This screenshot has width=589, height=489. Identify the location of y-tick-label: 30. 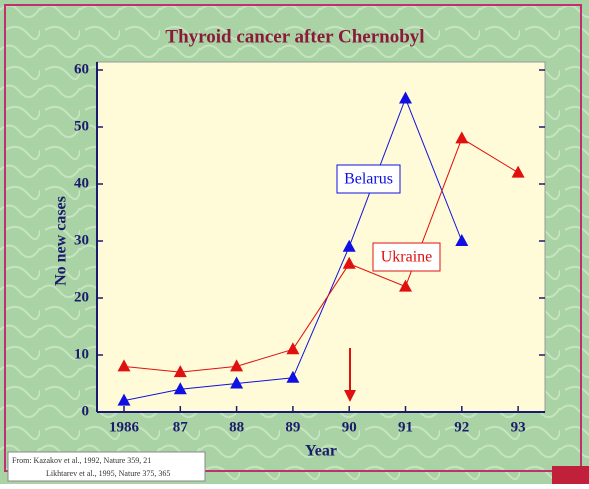
(81, 240).